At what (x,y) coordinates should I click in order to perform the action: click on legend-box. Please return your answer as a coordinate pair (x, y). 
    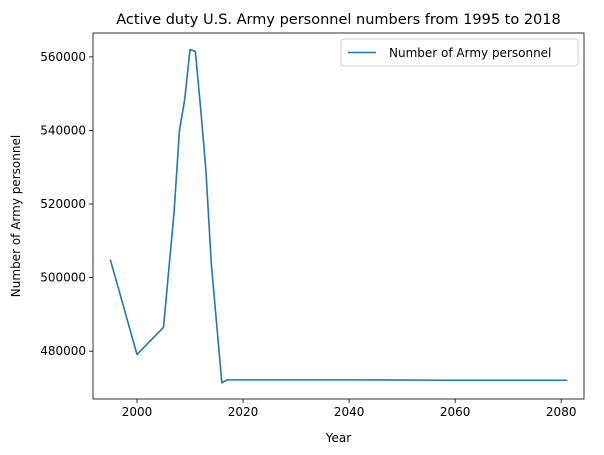
    Looking at the image, I should click on (459, 52).